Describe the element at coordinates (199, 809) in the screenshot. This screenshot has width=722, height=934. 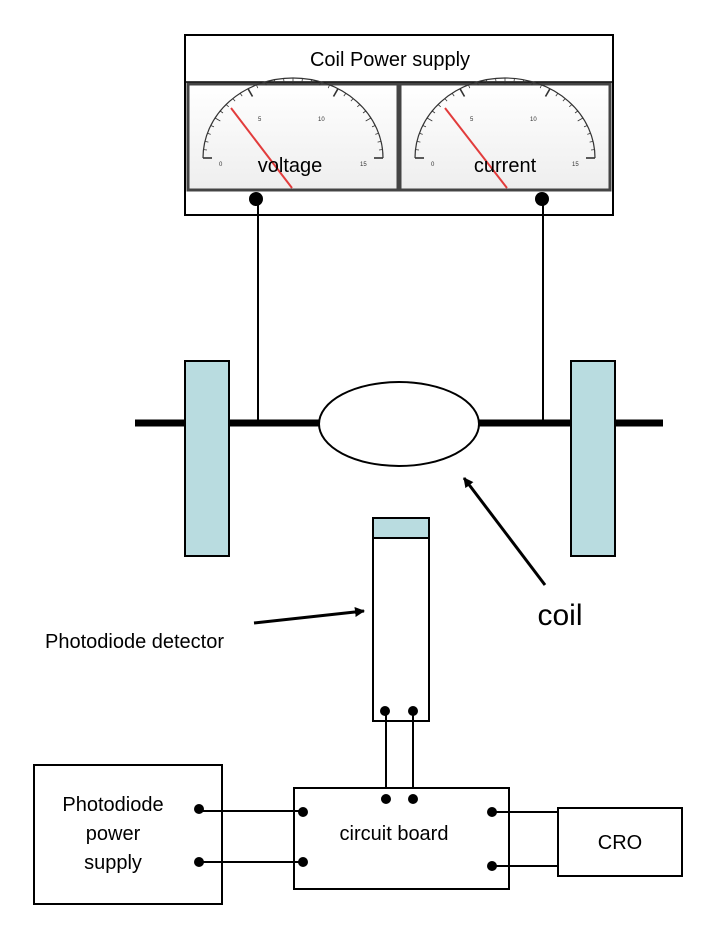
I see `power-supply-terminal` at that location.